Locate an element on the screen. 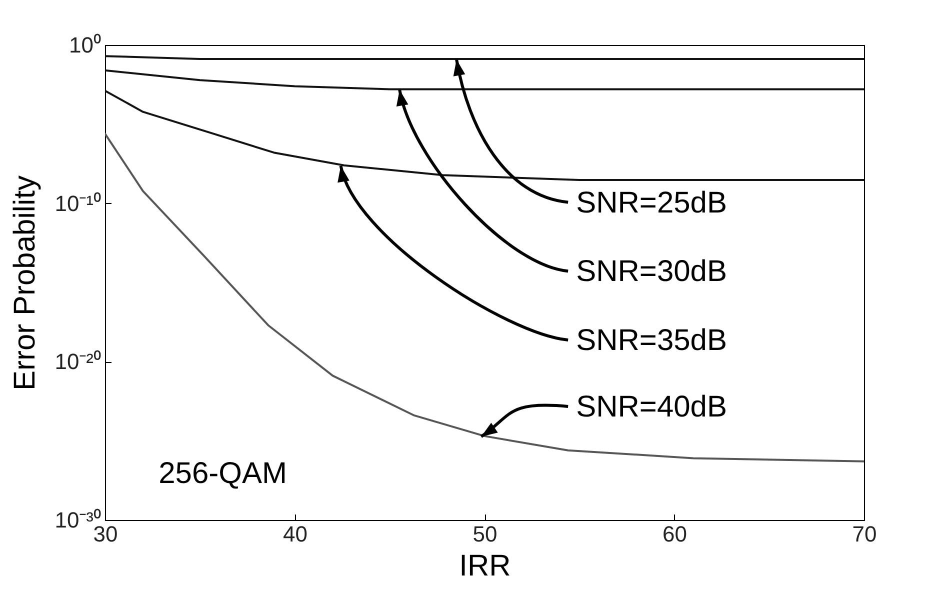 This screenshot has width=927, height=598. annotation: 256-QAM is located at coordinates (223, 473).